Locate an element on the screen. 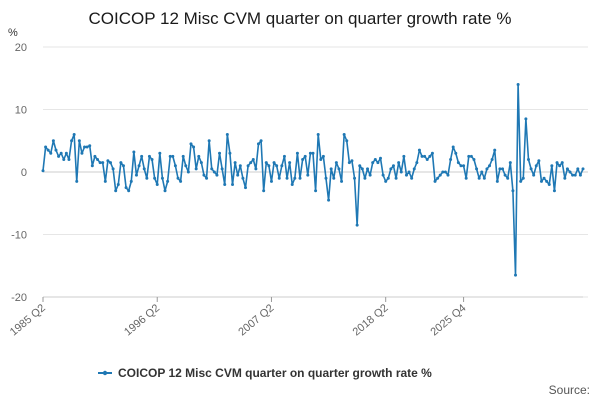  y-tick-label: -10 is located at coordinates (19, 236).